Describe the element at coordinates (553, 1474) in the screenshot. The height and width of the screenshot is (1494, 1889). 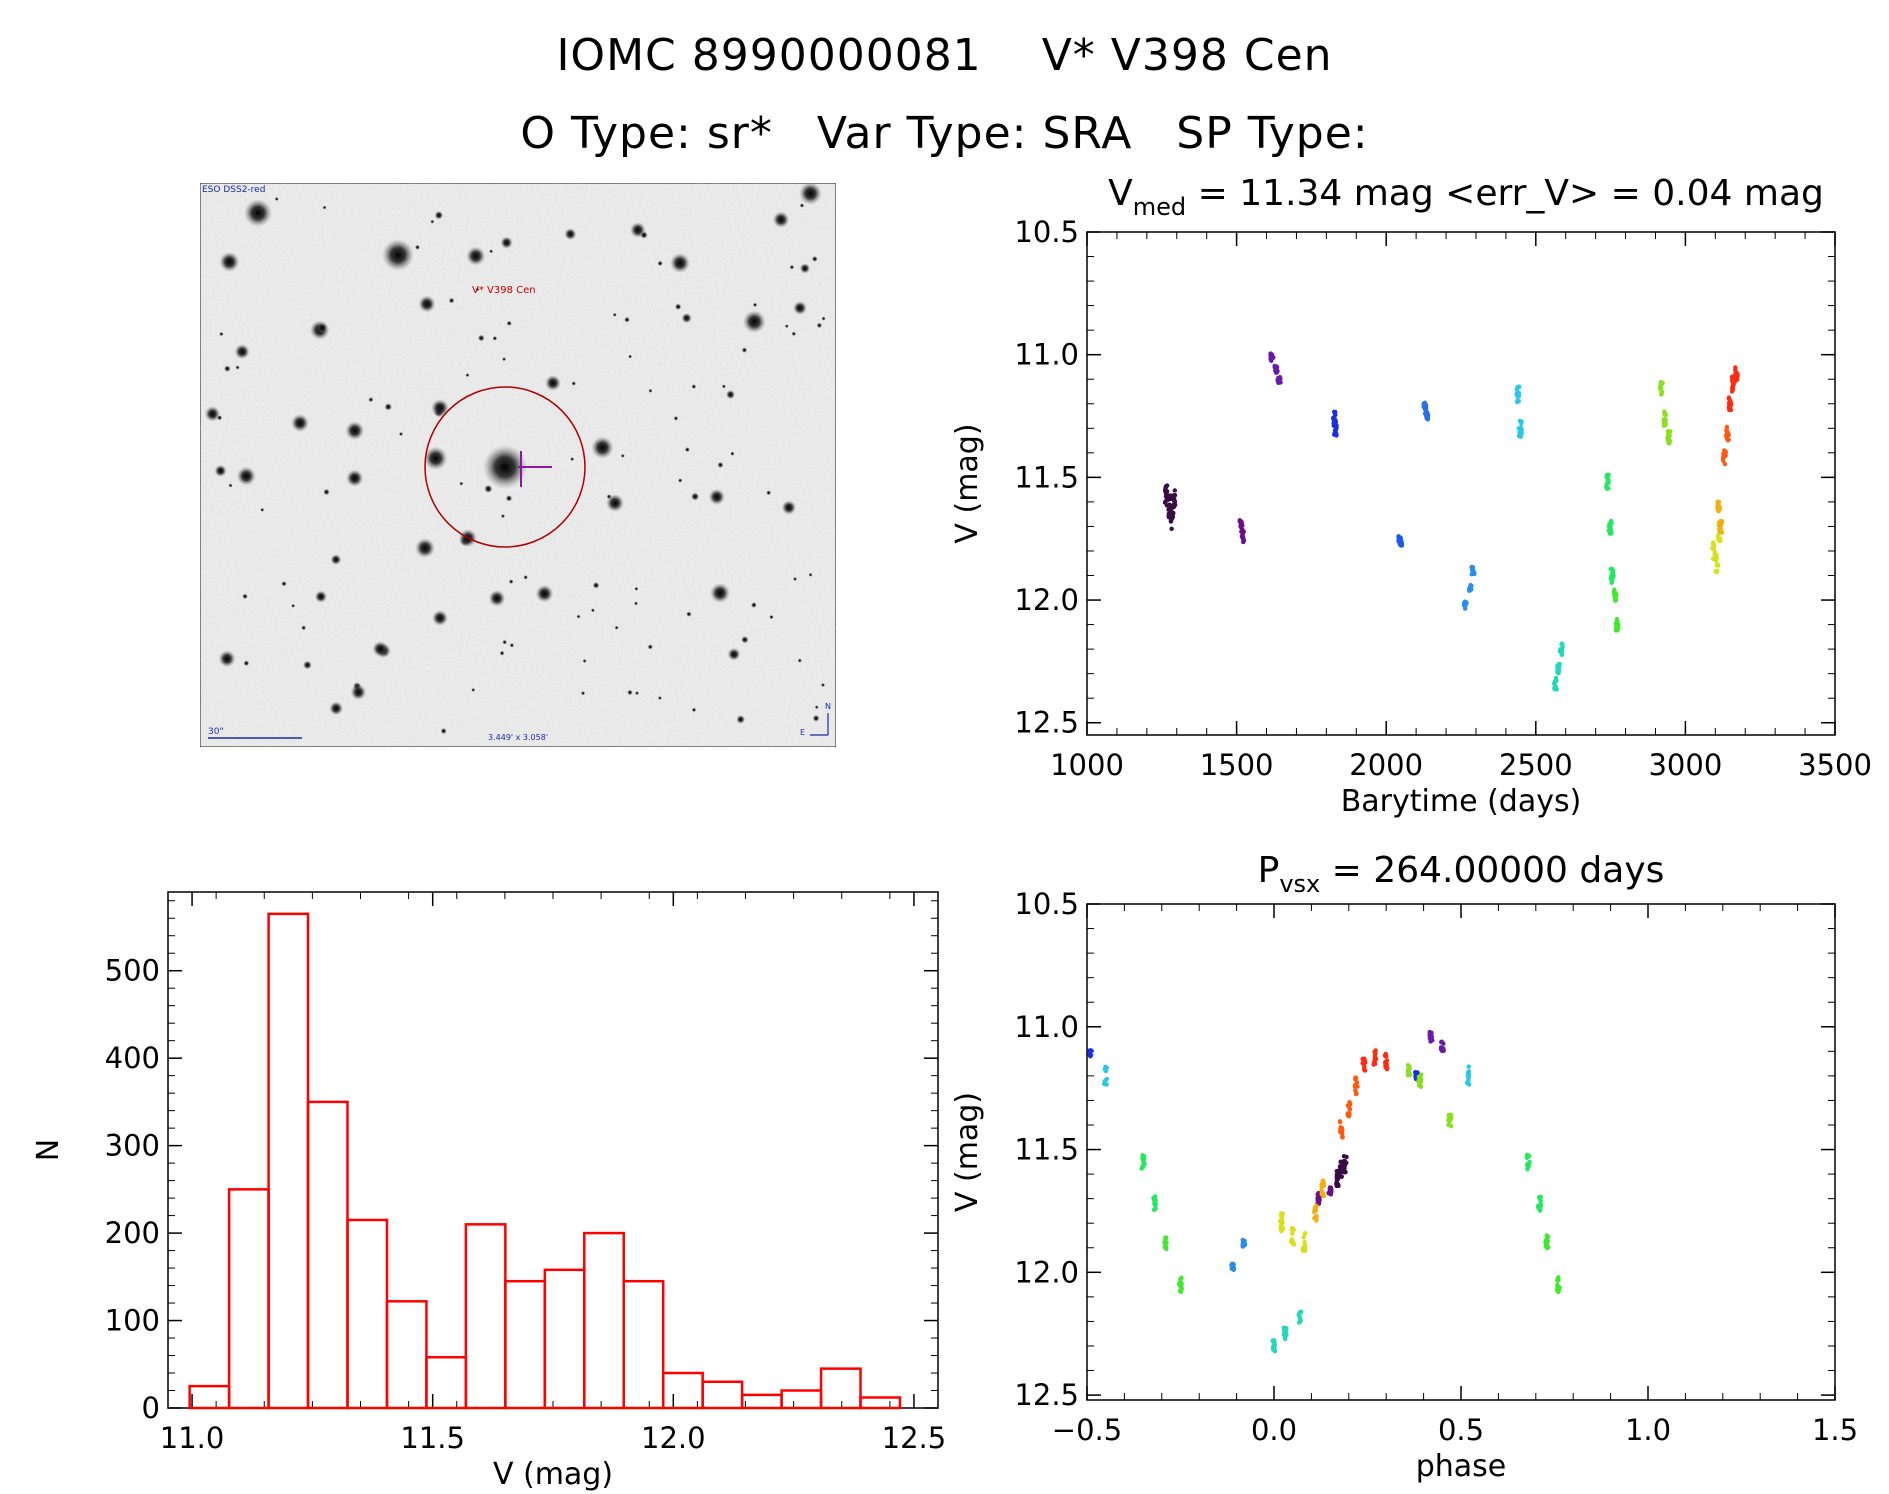
I see `histogram-x-axis-label: V (mag)` at that location.